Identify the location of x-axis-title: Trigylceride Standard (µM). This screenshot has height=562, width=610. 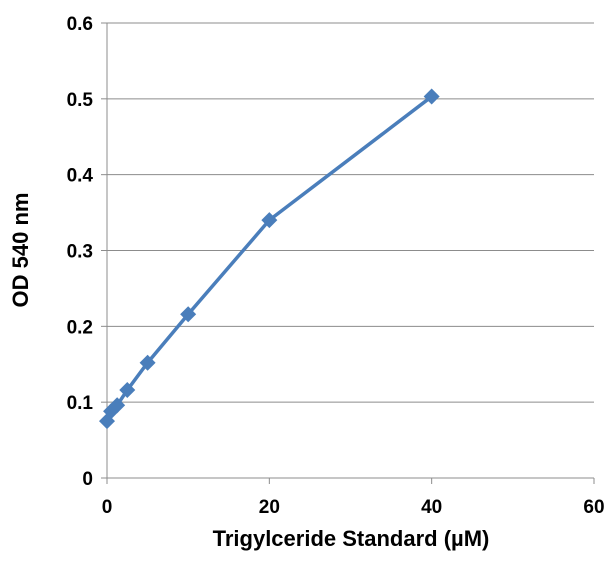
(351, 538).